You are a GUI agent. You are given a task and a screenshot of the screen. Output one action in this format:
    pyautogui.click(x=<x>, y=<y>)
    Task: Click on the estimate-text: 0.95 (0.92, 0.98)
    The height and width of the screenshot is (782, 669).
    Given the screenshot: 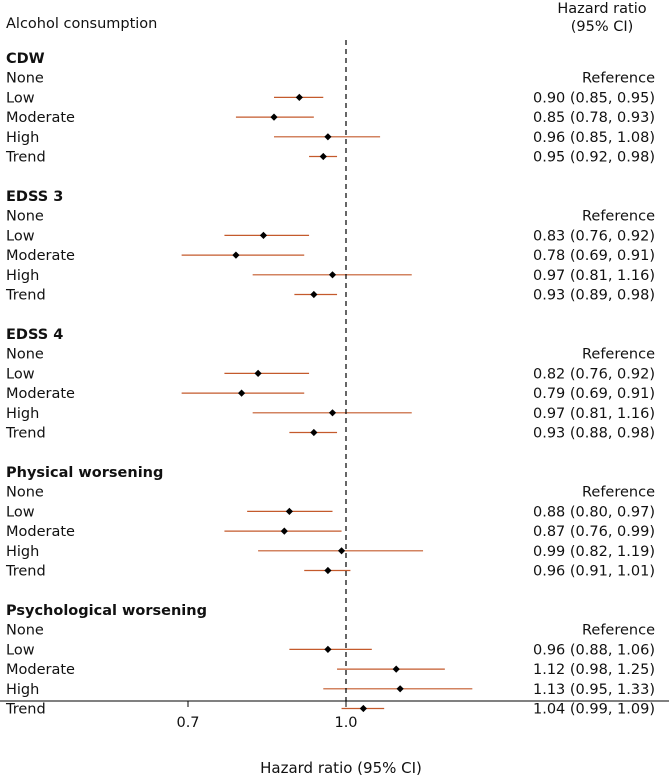 What is the action you would take?
    pyautogui.click(x=594, y=158)
    